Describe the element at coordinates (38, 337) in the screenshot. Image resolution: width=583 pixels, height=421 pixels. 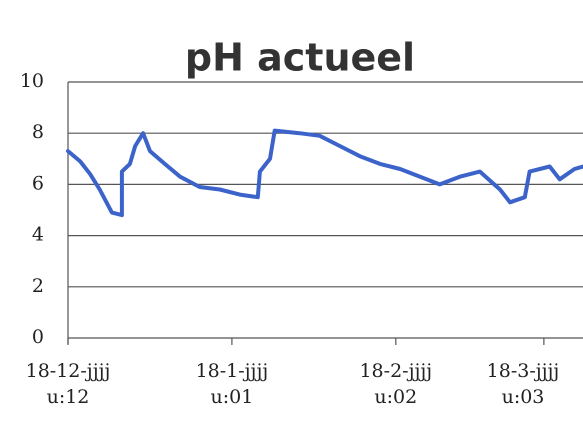
I see `y-tick-label: 0` at that location.